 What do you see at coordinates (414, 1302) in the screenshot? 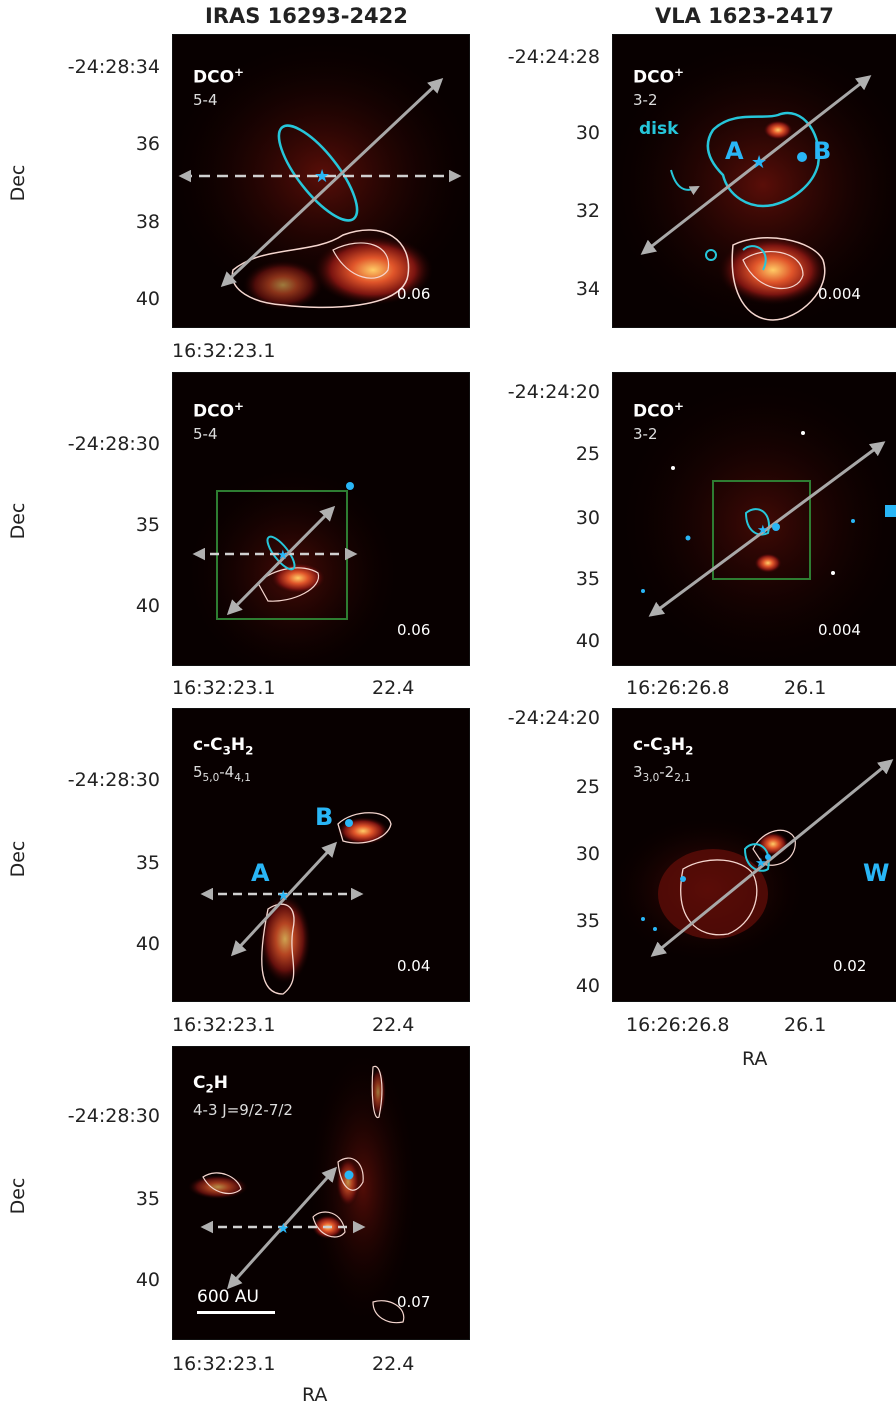
I see `flux-value: 0.07` at bounding box center [414, 1302].